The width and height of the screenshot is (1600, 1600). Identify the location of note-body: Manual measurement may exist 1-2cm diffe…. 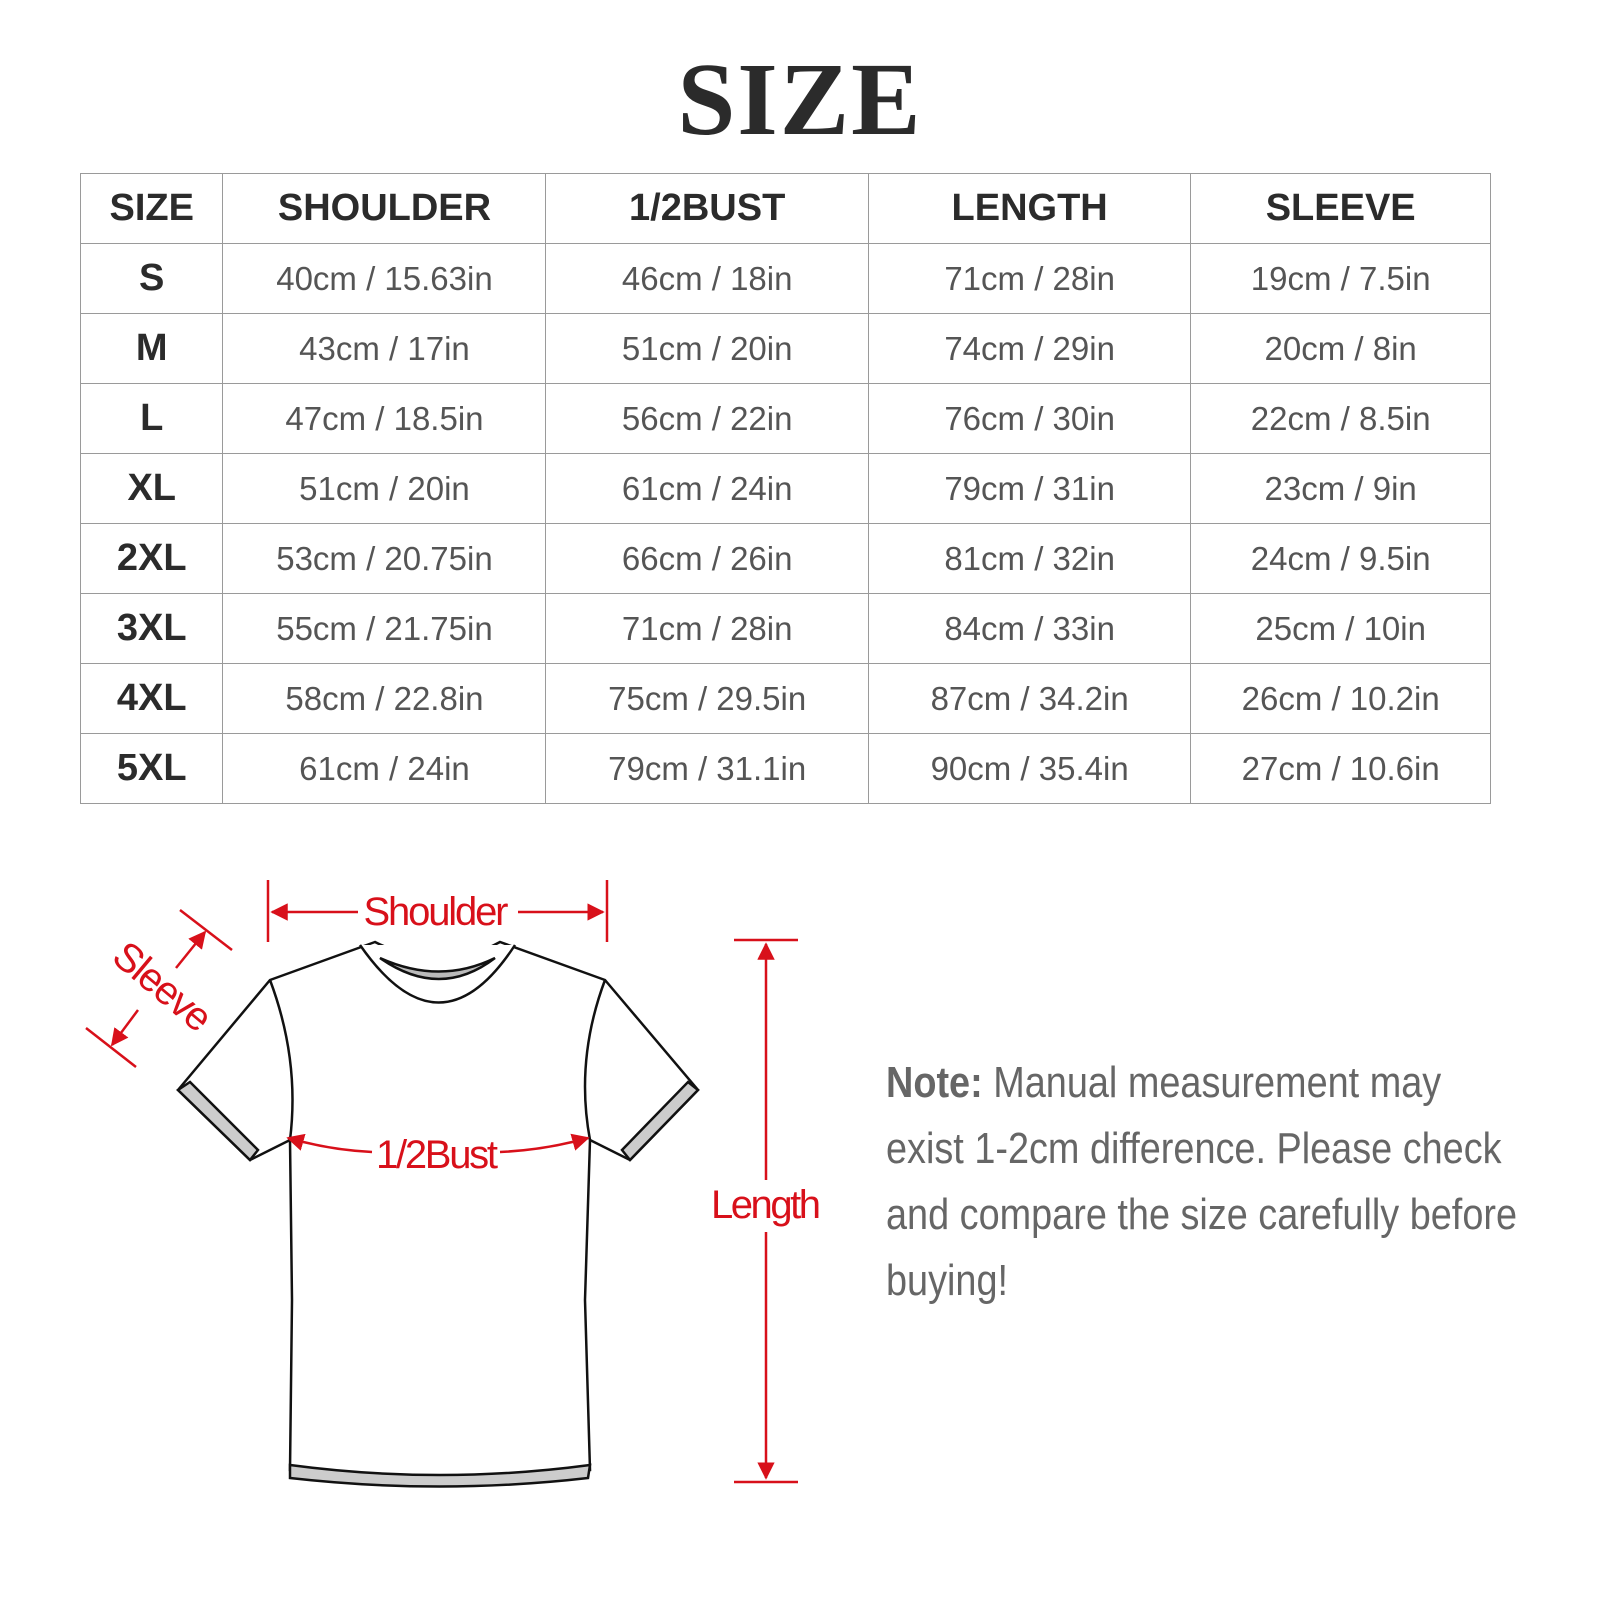
(1202, 1181).